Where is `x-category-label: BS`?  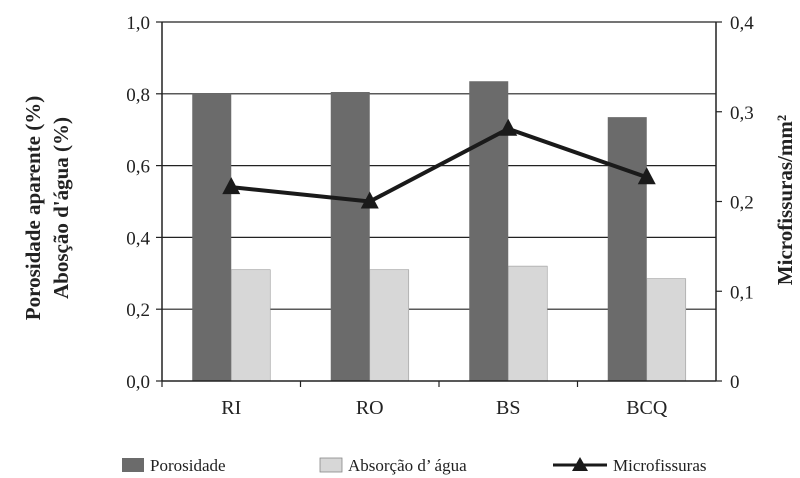
x-category-label: BS is located at coordinates (508, 408).